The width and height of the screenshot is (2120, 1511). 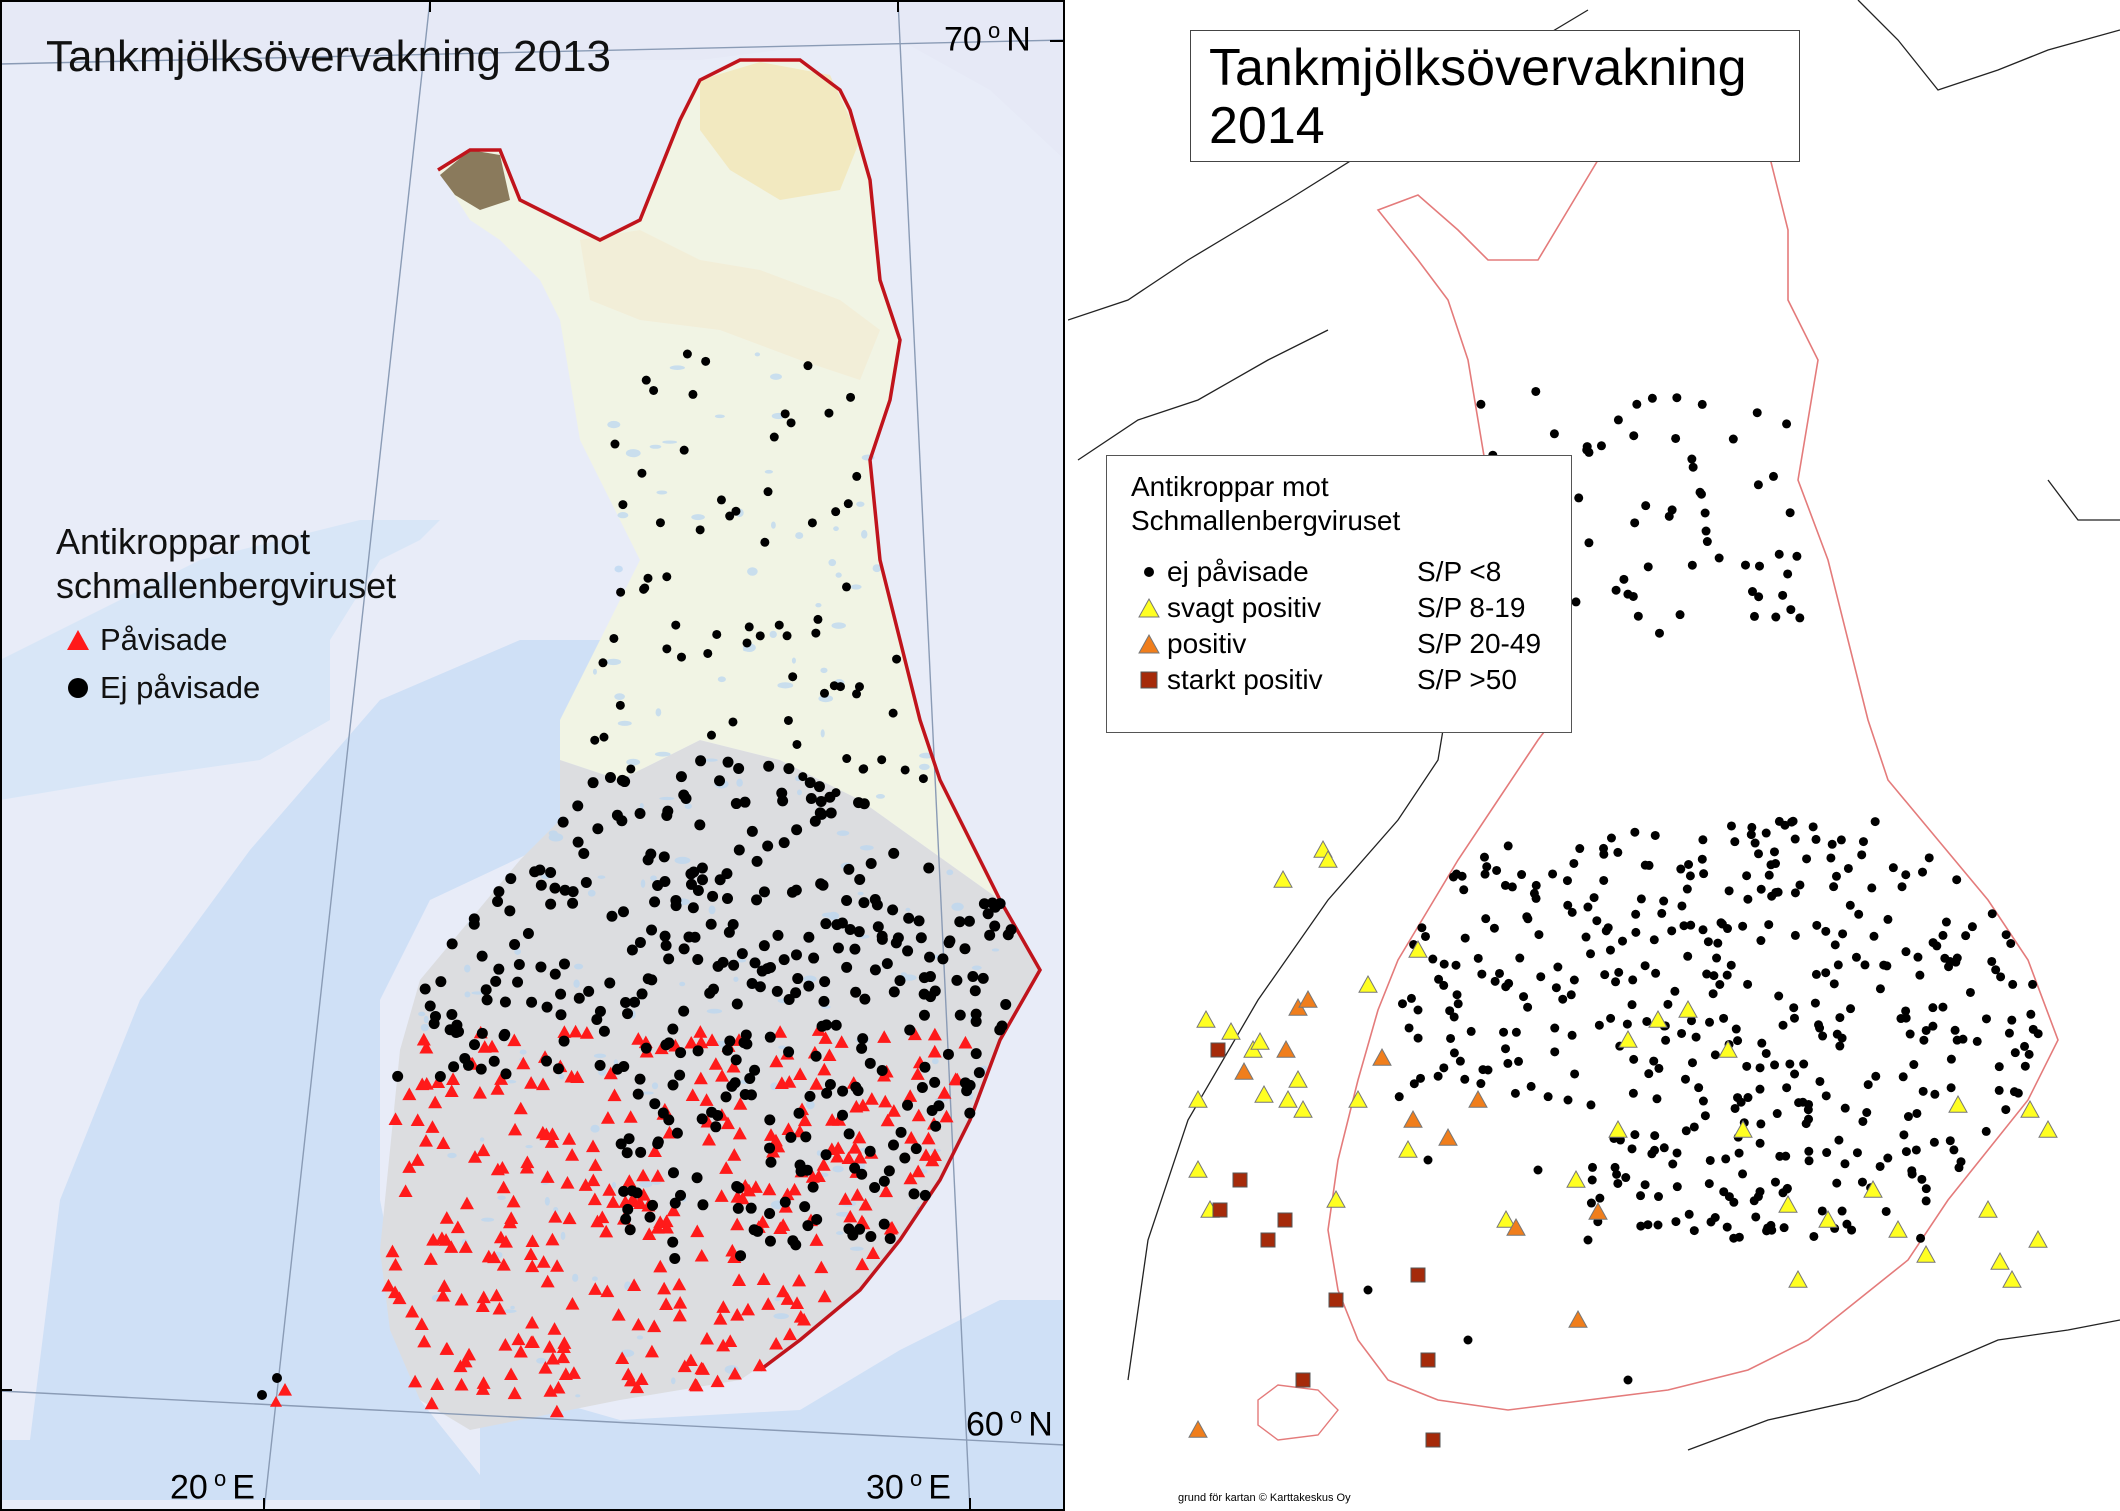 What do you see at coordinates (1268, 1240) in the screenshot?
I see `map-square-symbol` at bounding box center [1268, 1240].